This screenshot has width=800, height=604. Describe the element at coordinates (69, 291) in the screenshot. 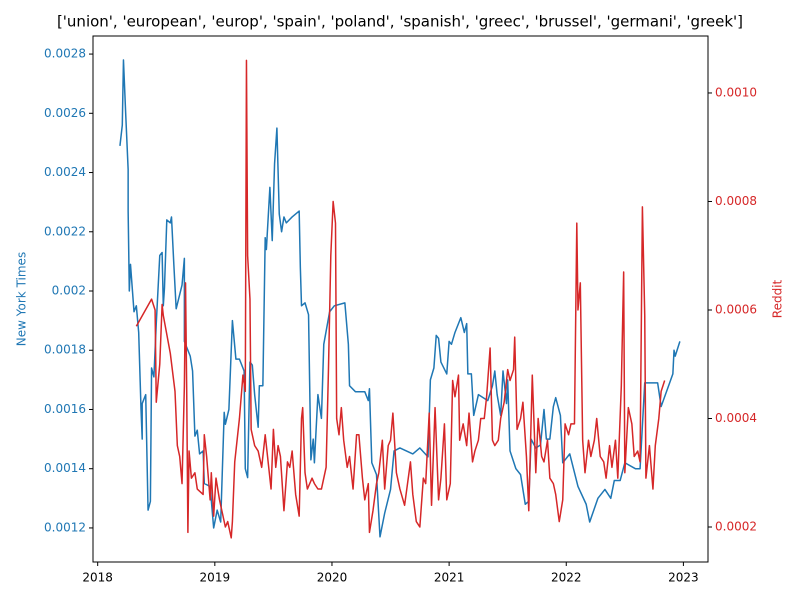

I see `y-tick-label: 0.002` at that location.